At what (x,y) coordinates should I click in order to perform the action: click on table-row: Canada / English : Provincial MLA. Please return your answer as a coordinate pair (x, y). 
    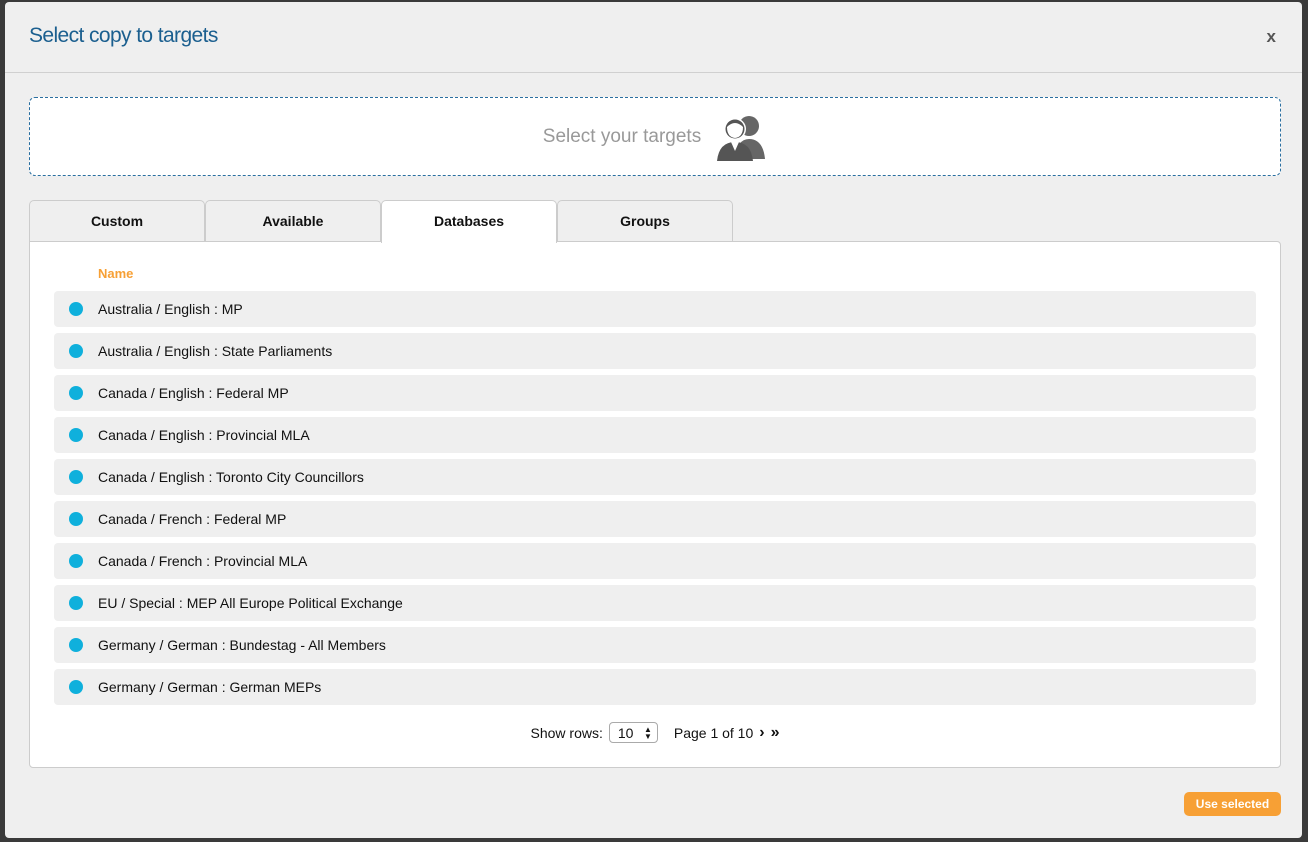
    Looking at the image, I should click on (655, 435).